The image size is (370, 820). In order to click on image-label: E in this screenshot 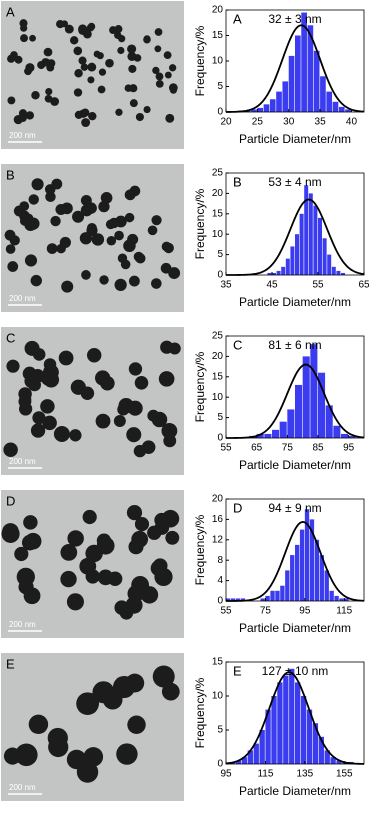, I will do `click(10, 663)`.